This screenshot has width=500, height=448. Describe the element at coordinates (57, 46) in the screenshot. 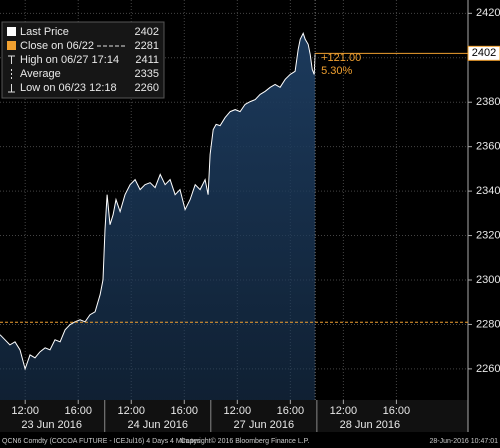

I see `legend-label: Close on 06/22` at that location.